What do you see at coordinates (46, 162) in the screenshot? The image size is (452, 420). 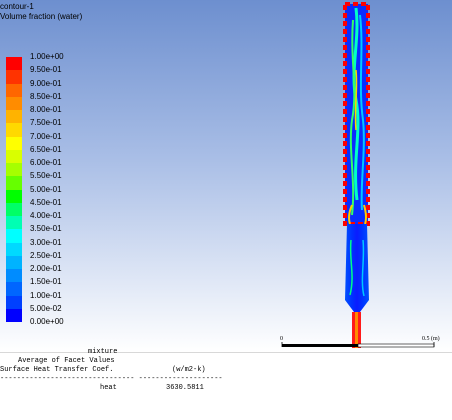 I see `legend-label: 6.00e-01` at bounding box center [46, 162].